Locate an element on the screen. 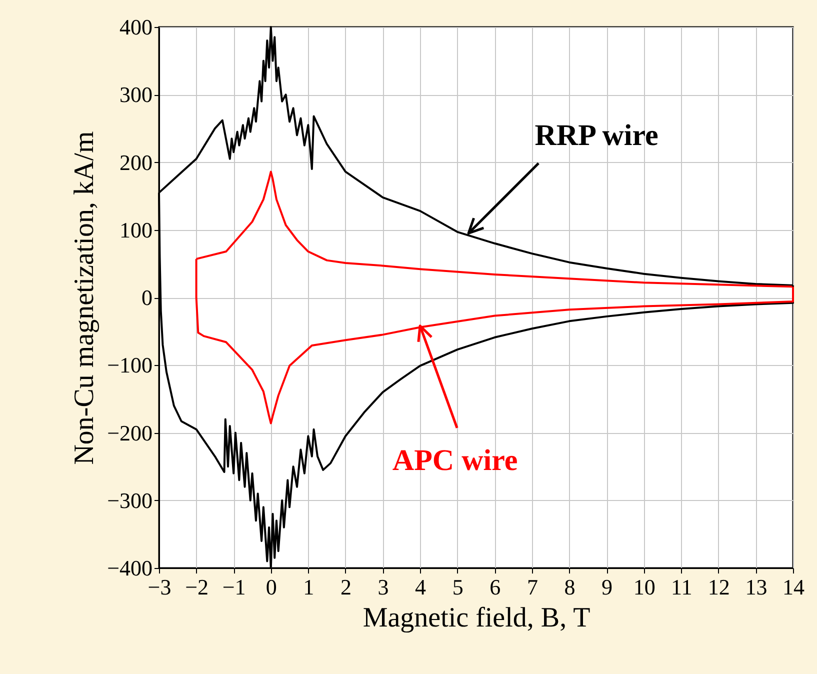 The width and height of the screenshot is (817, 674). y-tick-label: 0 is located at coordinates (147, 297).